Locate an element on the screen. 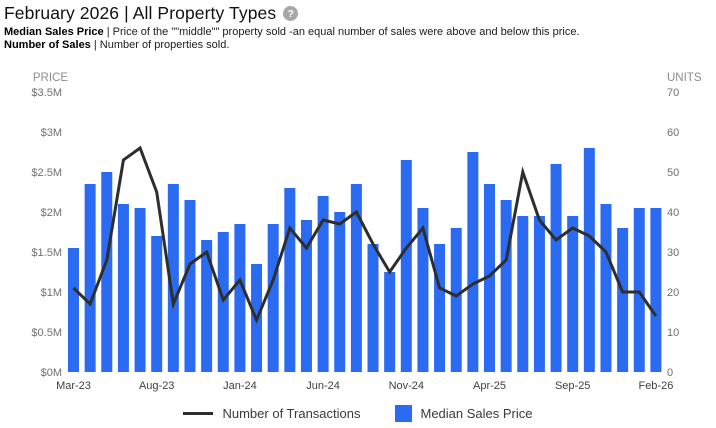  median-price-swatch-icon is located at coordinates (403, 413).